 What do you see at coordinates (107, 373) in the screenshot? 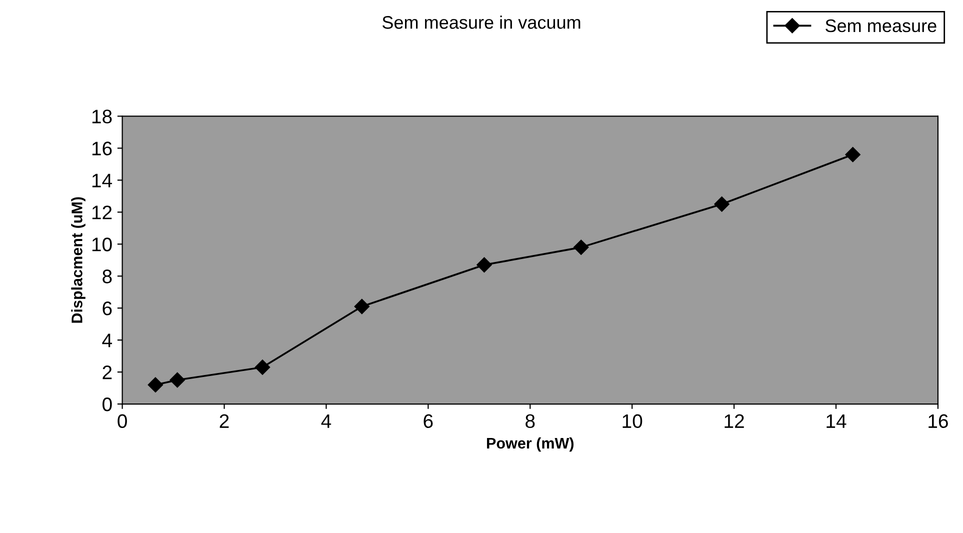
I see `y-tick-label: 2` at bounding box center [107, 373].